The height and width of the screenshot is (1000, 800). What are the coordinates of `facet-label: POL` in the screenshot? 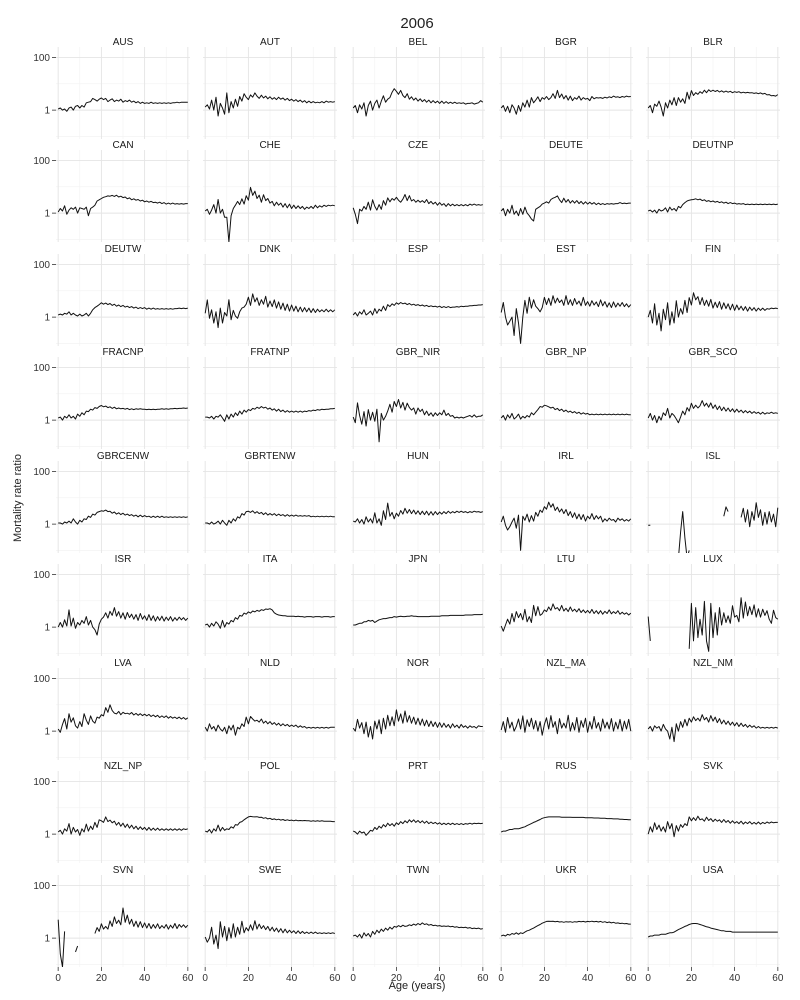 It's located at (270, 766).